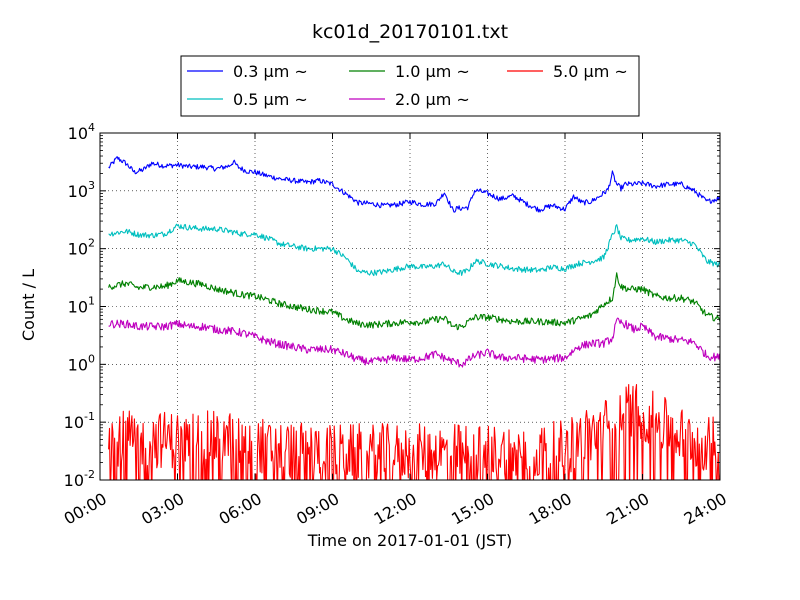 This screenshot has height=600, width=800. I want to click on legend-label: 0.5 μm ~, so click(270, 99).